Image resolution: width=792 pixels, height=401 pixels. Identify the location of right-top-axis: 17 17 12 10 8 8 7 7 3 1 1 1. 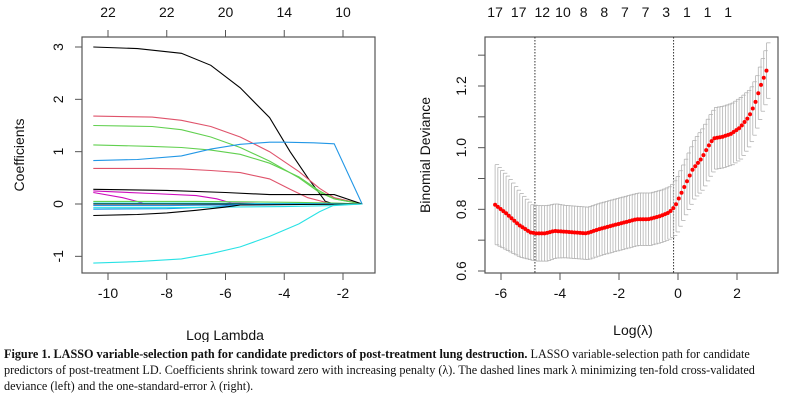
(609, 12).